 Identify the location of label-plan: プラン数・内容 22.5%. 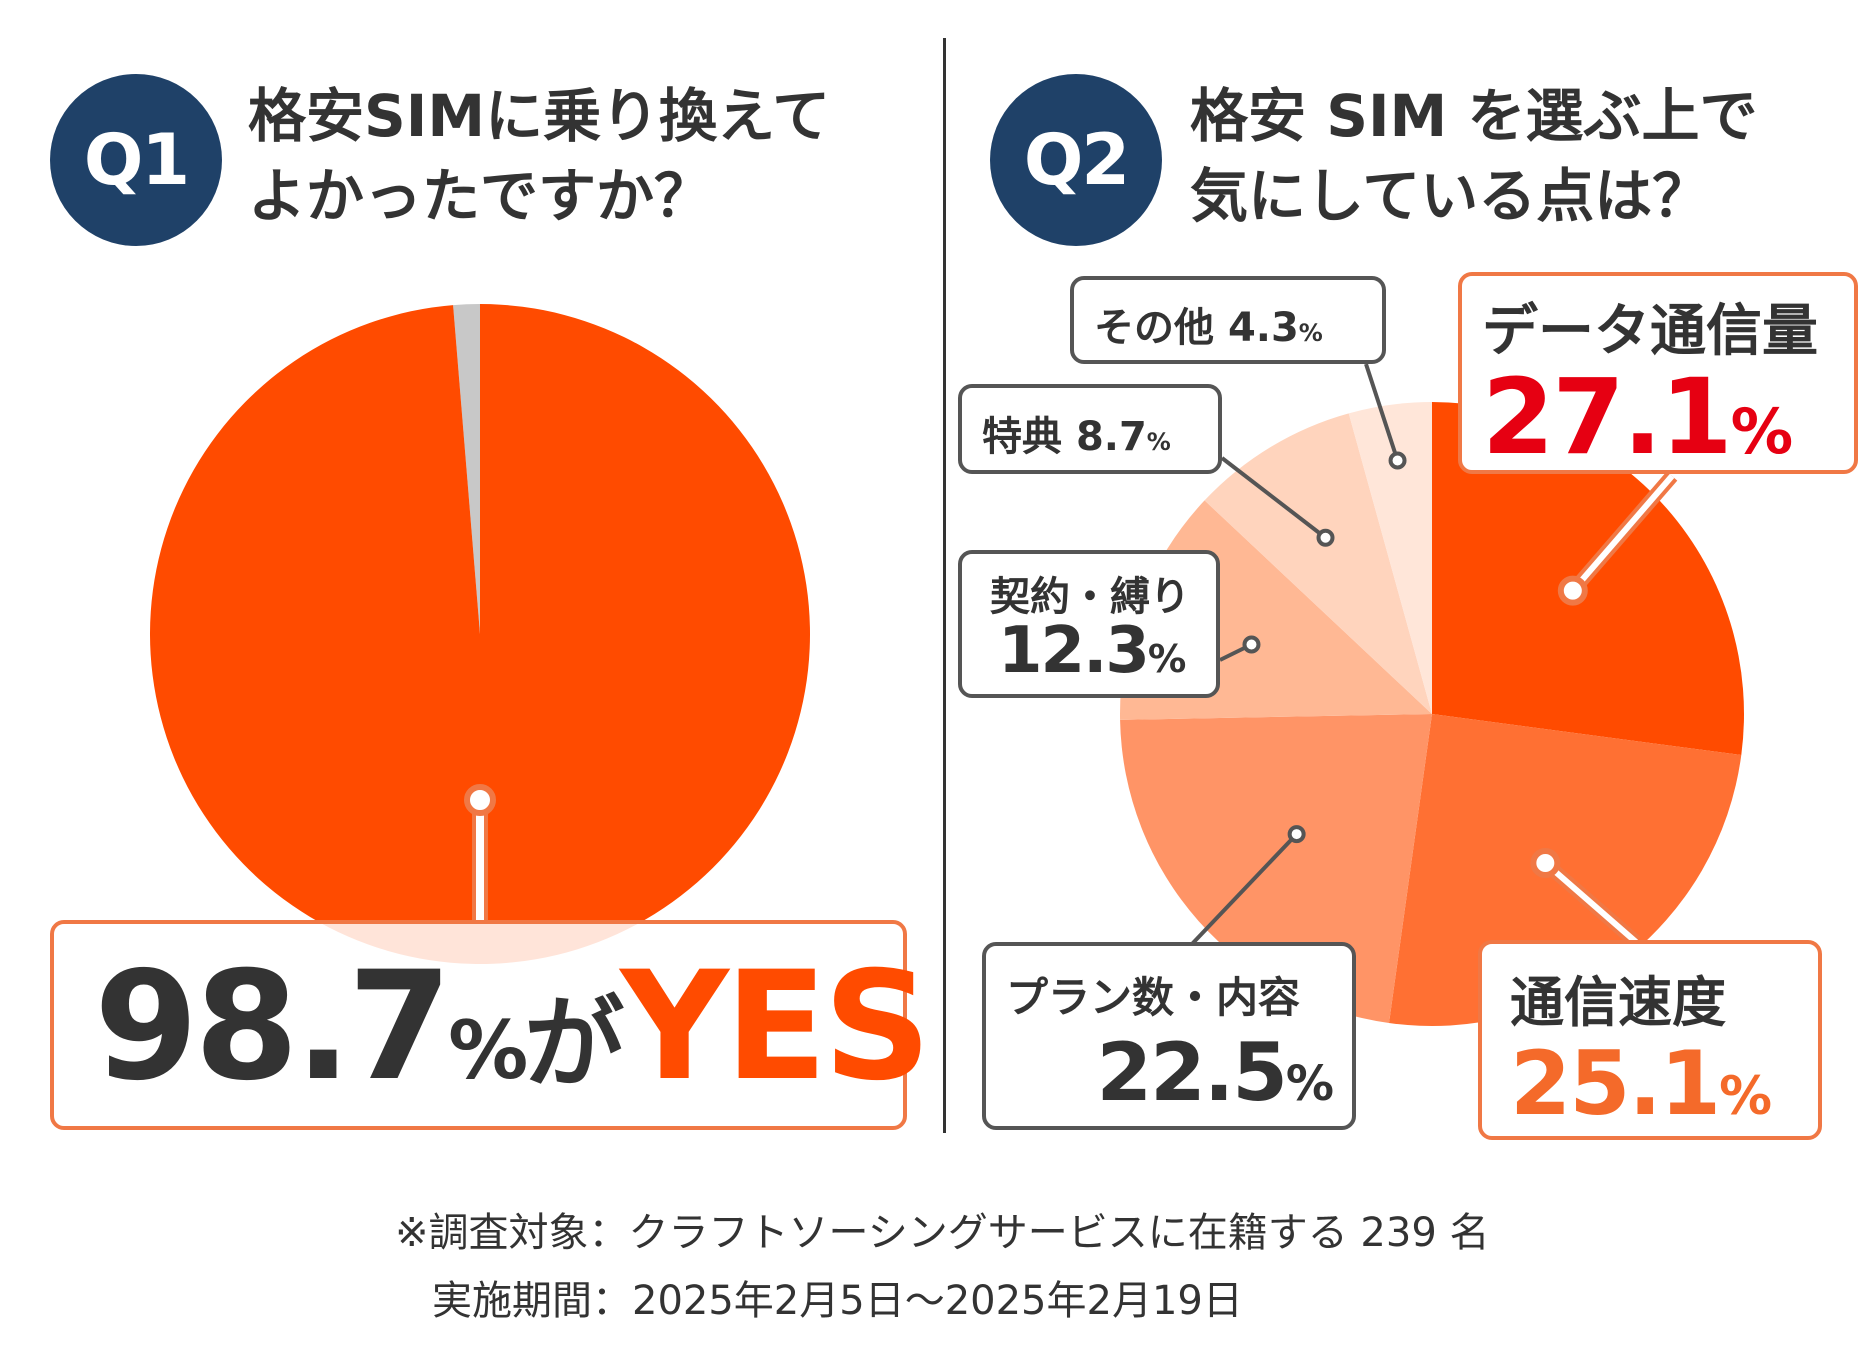
(1169, 1036).